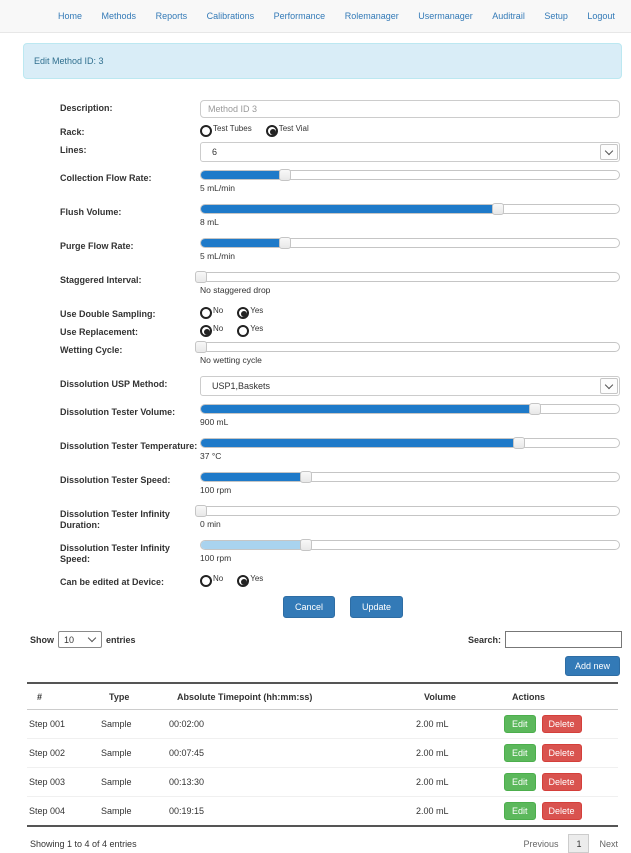 The width and height of the screenshot is (631, 853). Describe the element at coordinates (115, 553) in the screenshot. I see `dissolution-tester-infinity-speed-label: Dissolution Tester Infinity Speed:` at that location.